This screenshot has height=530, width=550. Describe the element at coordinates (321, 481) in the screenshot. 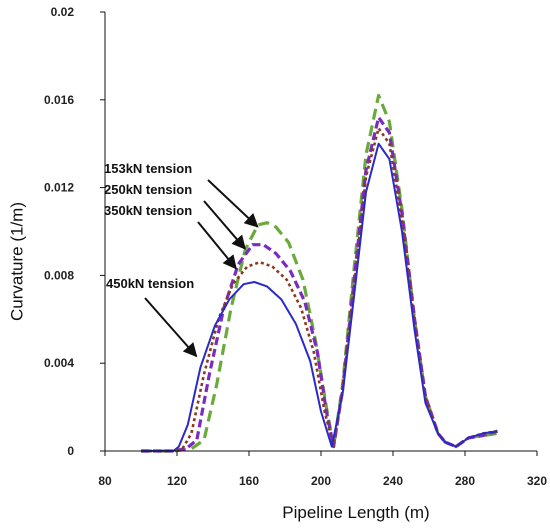

I see `x-tick-label: 200` at that location.